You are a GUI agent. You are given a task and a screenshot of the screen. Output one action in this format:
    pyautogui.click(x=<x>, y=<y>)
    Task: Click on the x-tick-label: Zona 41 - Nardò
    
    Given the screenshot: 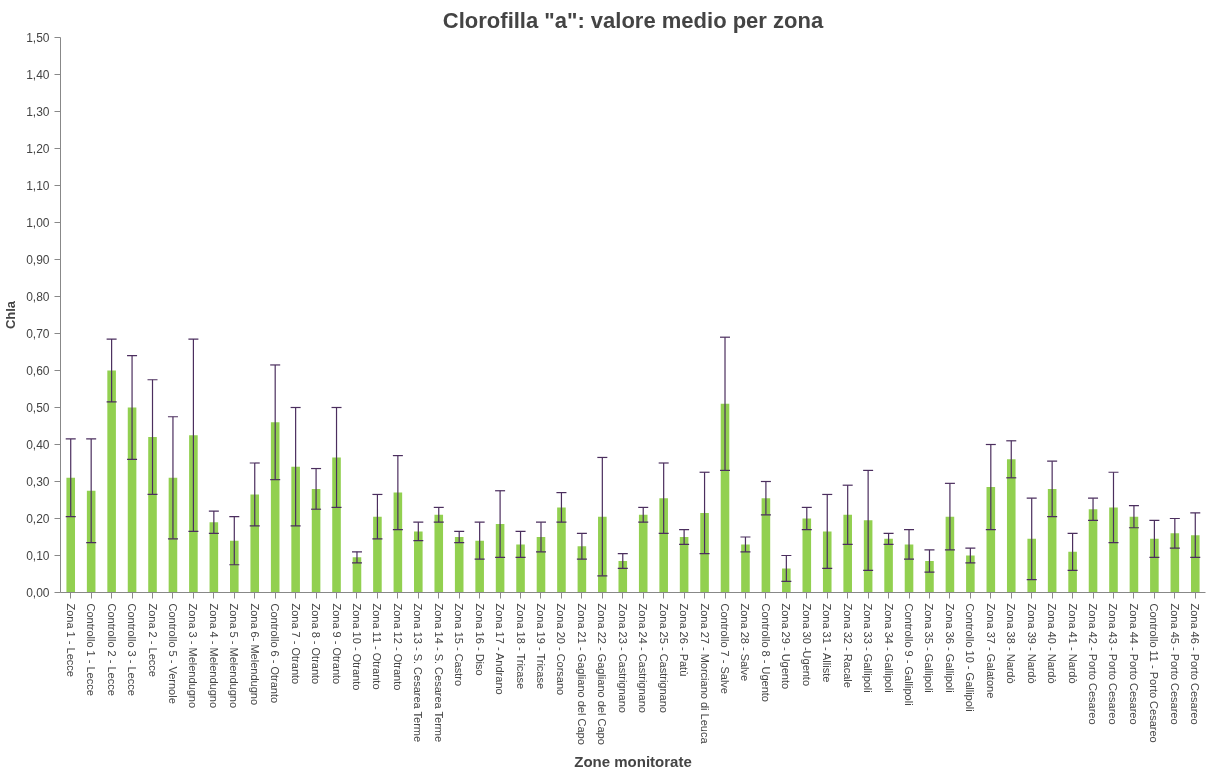 What is the action you would take?
    pyautogui.click(x=1072, y=643)
    